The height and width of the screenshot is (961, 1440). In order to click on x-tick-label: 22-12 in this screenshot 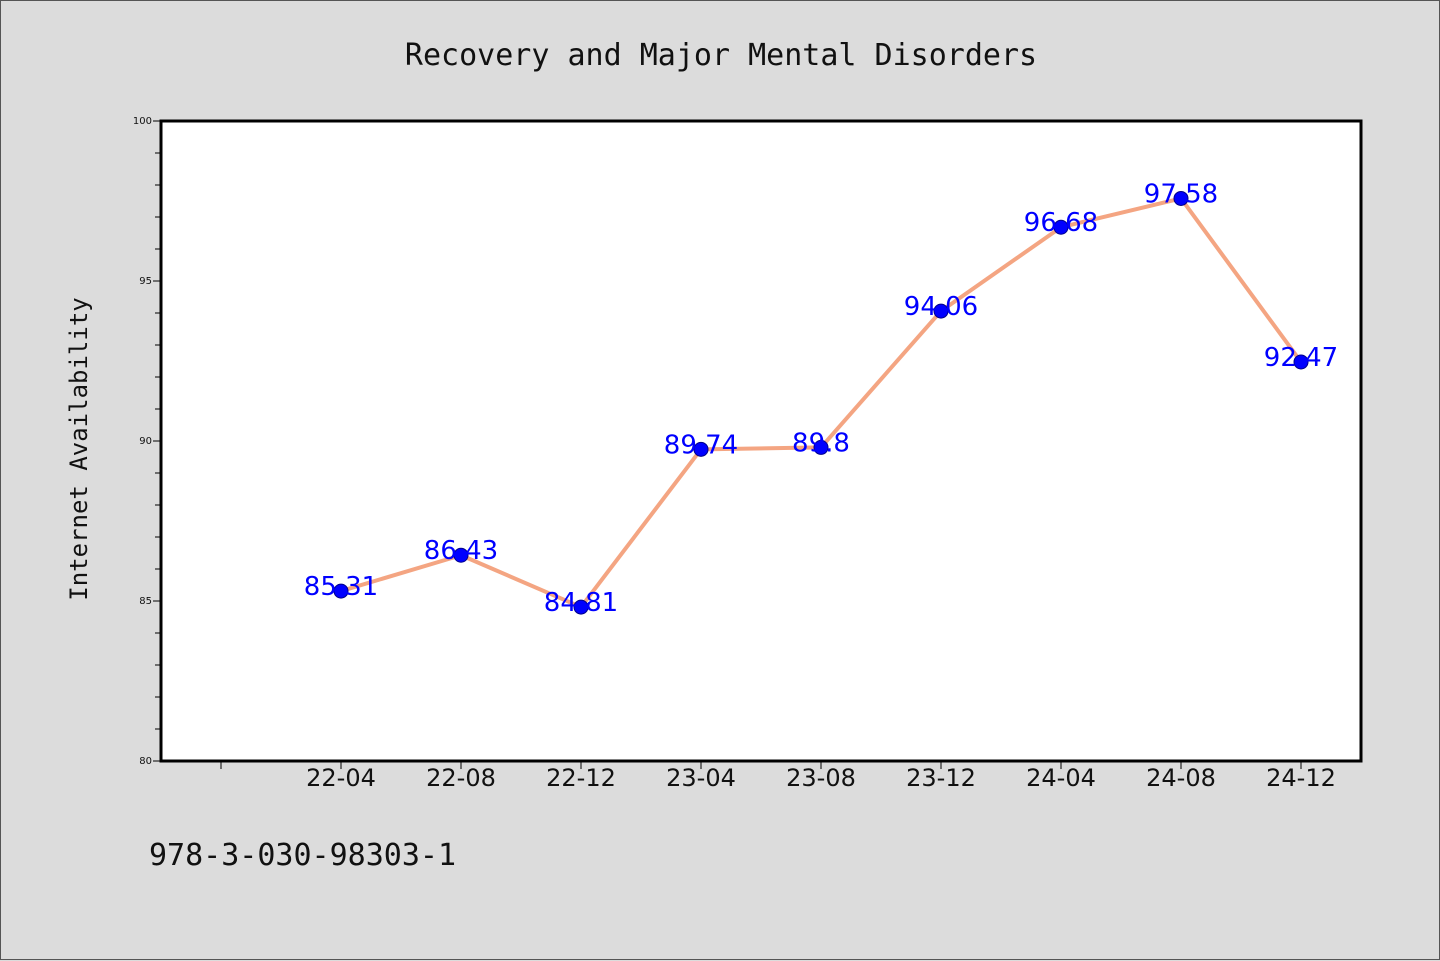, I will do `click(581, 778)`.